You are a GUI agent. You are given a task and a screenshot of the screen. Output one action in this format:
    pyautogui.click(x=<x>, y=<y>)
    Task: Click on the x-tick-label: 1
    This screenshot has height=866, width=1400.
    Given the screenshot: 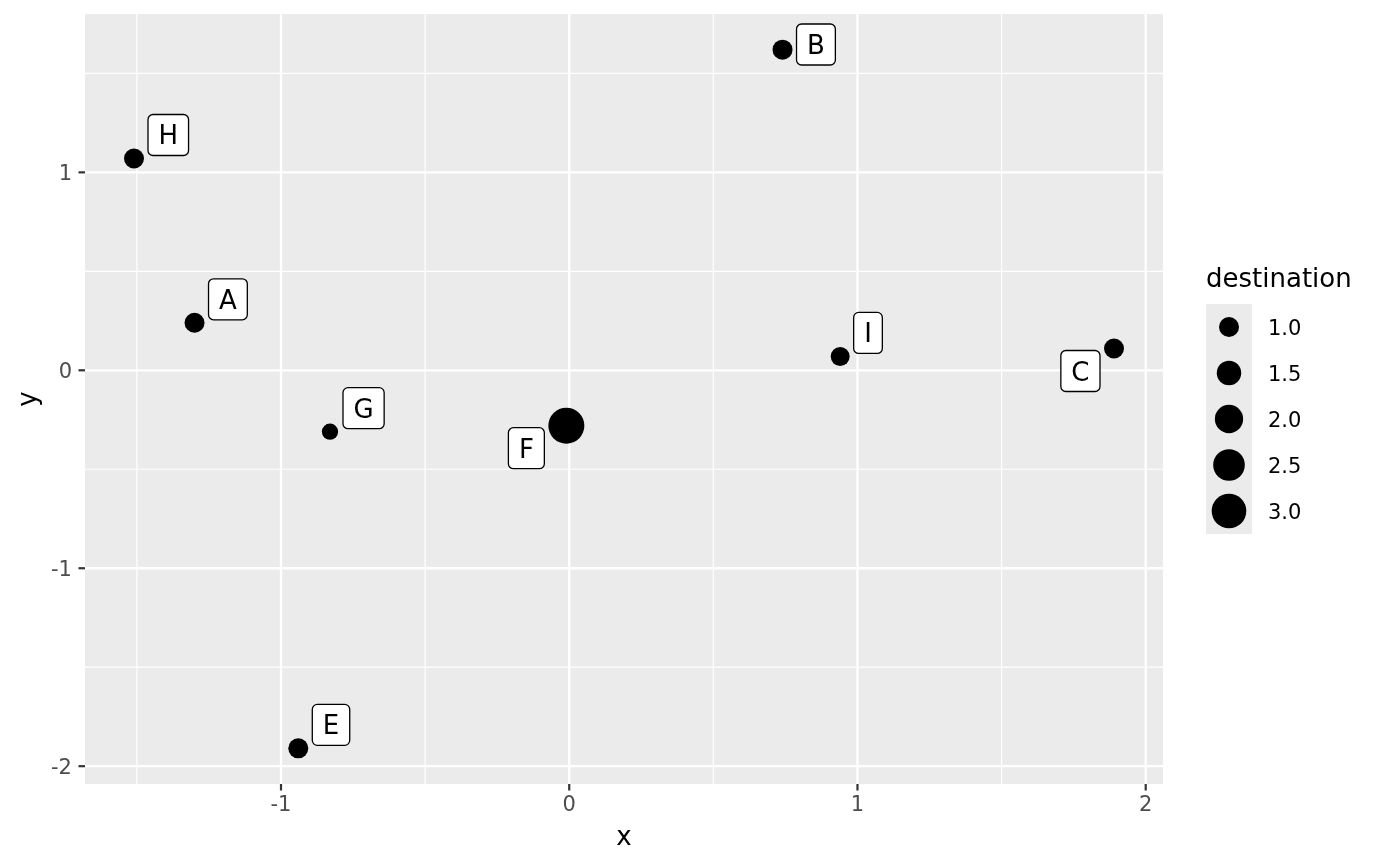 What is the action you would take?
    pyautogui.click(x=857, y=804)
    